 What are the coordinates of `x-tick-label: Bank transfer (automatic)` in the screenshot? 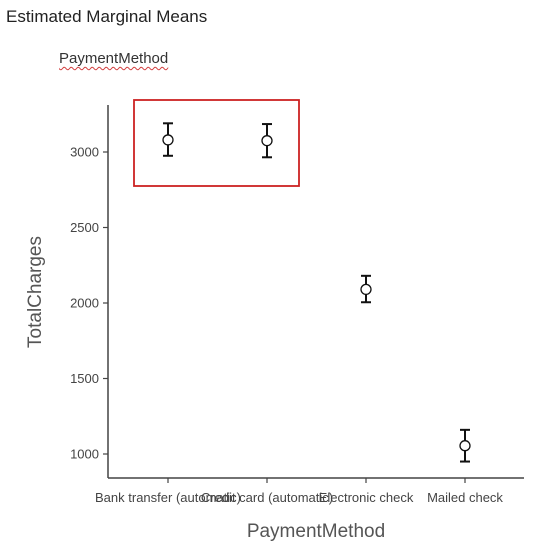 It's located at (168, 497).